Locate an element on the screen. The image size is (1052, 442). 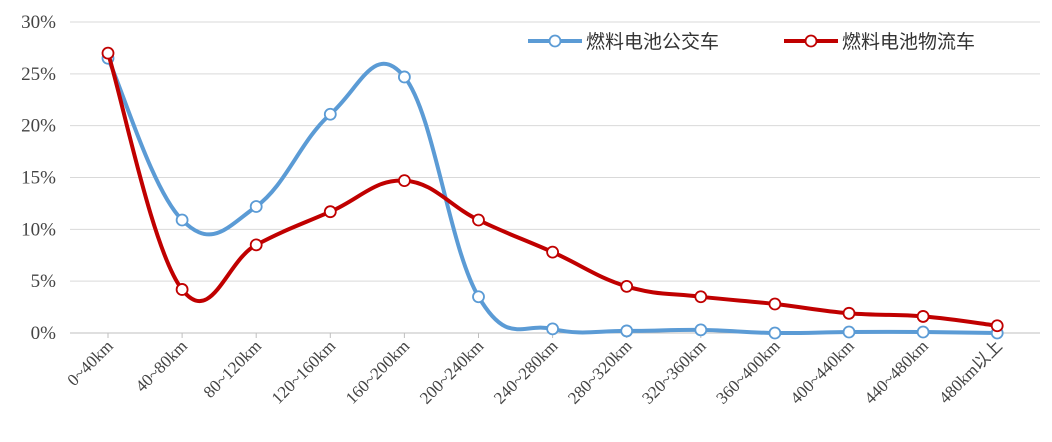
x-tick-label: 280~320km is located at coordinates (599, 371).